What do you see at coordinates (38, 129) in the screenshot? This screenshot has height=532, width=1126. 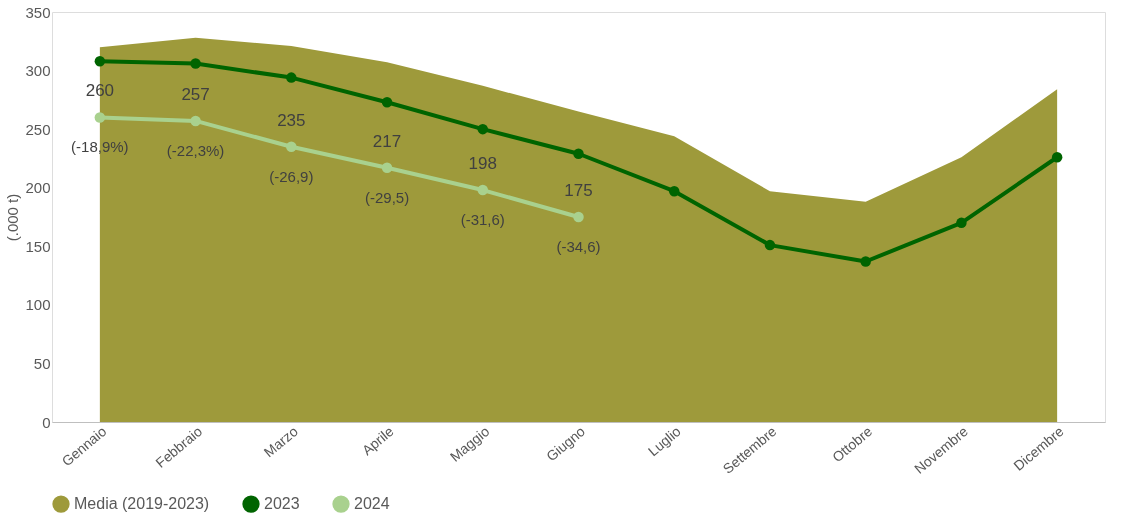 I see `y-tick-label: 250` at bounding box center [38, 129].